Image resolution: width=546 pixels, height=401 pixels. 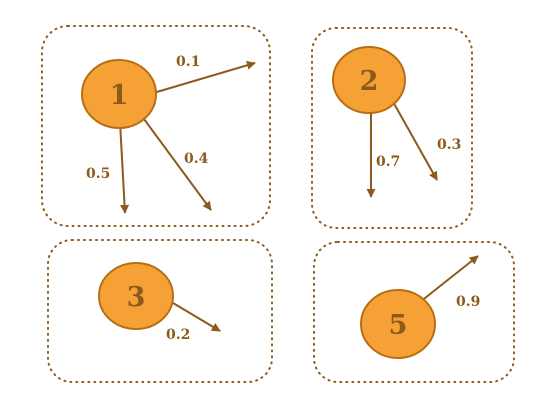 What do you see at coordinates (414, 140) in the screenshot?
I see `edge-2-0.3` at bounding box center [414, 140].